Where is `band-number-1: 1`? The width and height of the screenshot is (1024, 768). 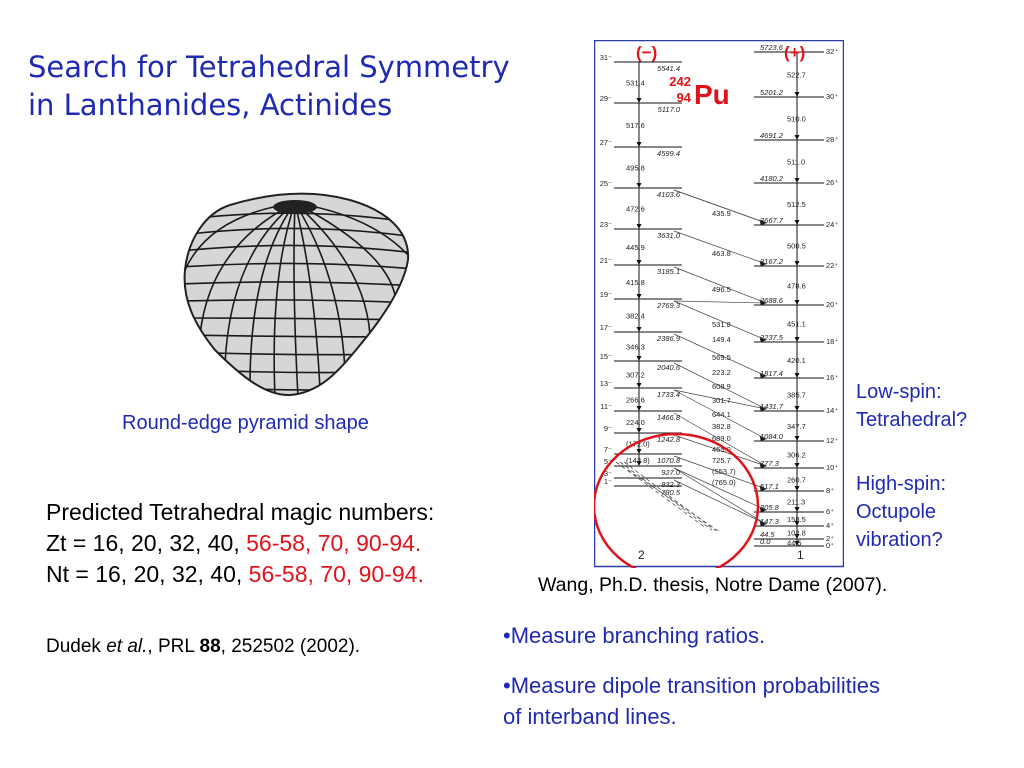
band-number-1: 1 is located at coordinates (800, 555).